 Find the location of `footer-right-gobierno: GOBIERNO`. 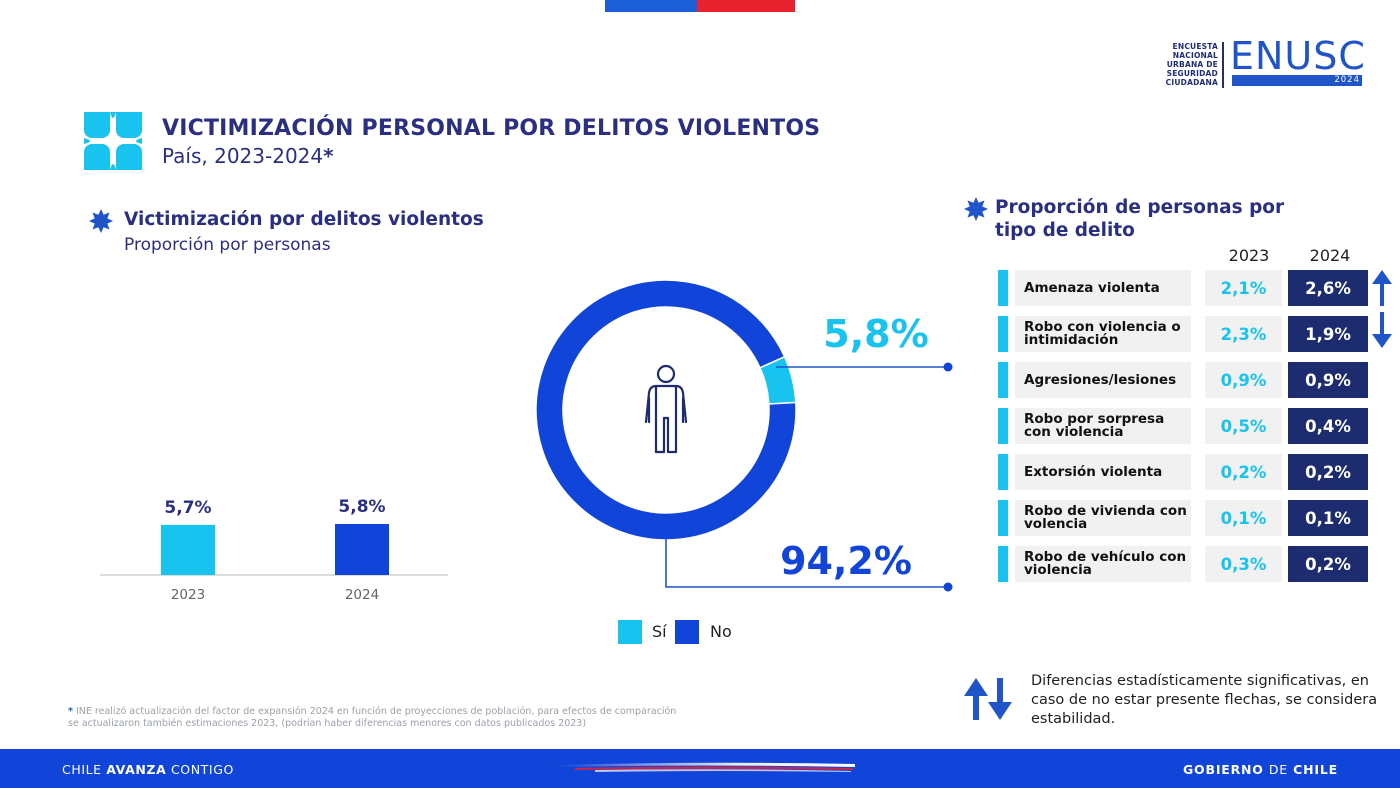

footer-right-gobierno: GOBIERNO is located at coordinates (1226, 769).